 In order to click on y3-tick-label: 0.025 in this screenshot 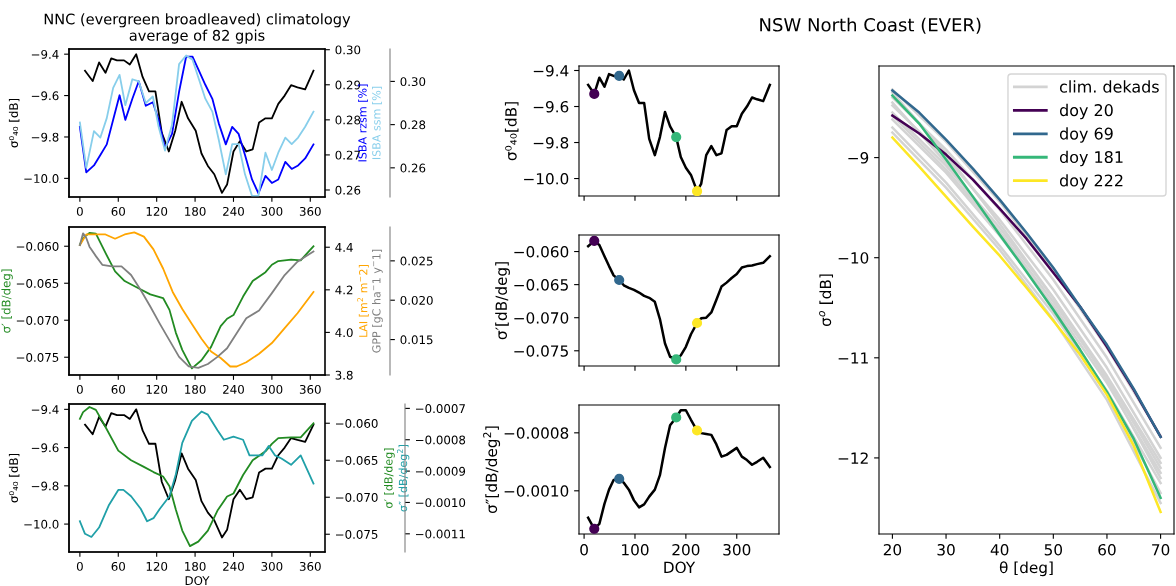, I will do `click(416, 261)`.